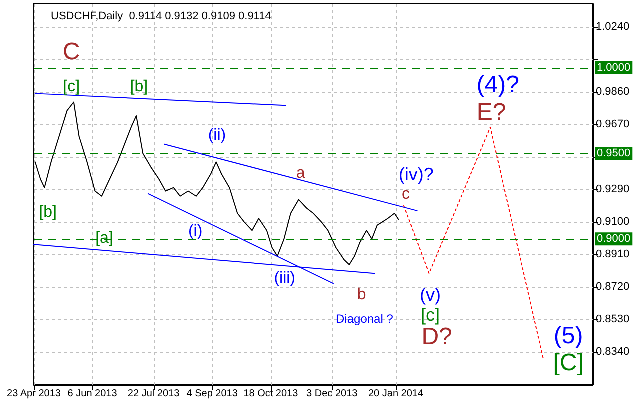 The height and width of the screenshot is (403, 641). What do you see at coordinates (613, 287) in the screenshot?
I see `y-tick-label: 0.8720` at bounding box center [613, 287].